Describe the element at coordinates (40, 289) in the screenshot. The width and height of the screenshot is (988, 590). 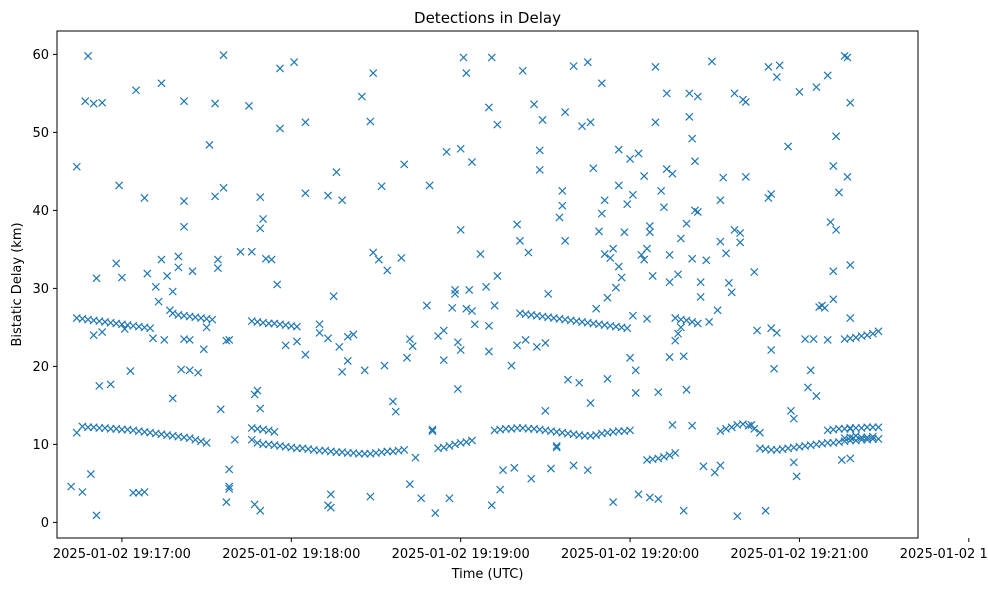
I see `y-tick-label: 30` at that location.